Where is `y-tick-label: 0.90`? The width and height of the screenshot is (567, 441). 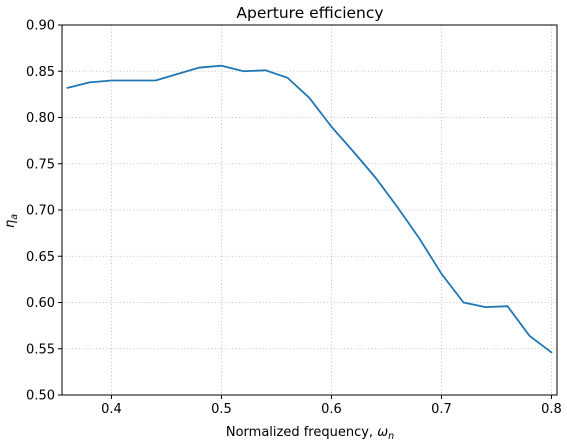
y-tick-label: 0.90 is located at coordinates (40, 26).